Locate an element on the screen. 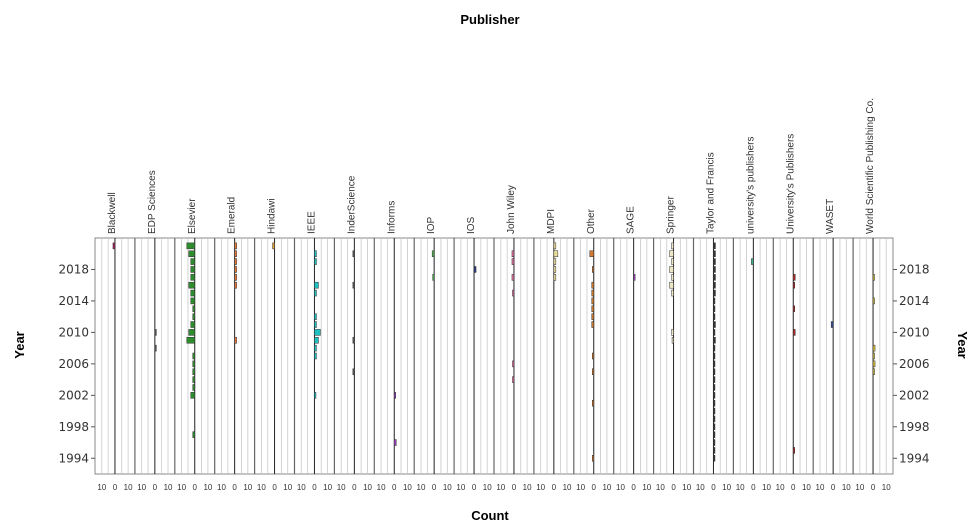  bar-elsevier-2003 is located at coordinates (194, 387).